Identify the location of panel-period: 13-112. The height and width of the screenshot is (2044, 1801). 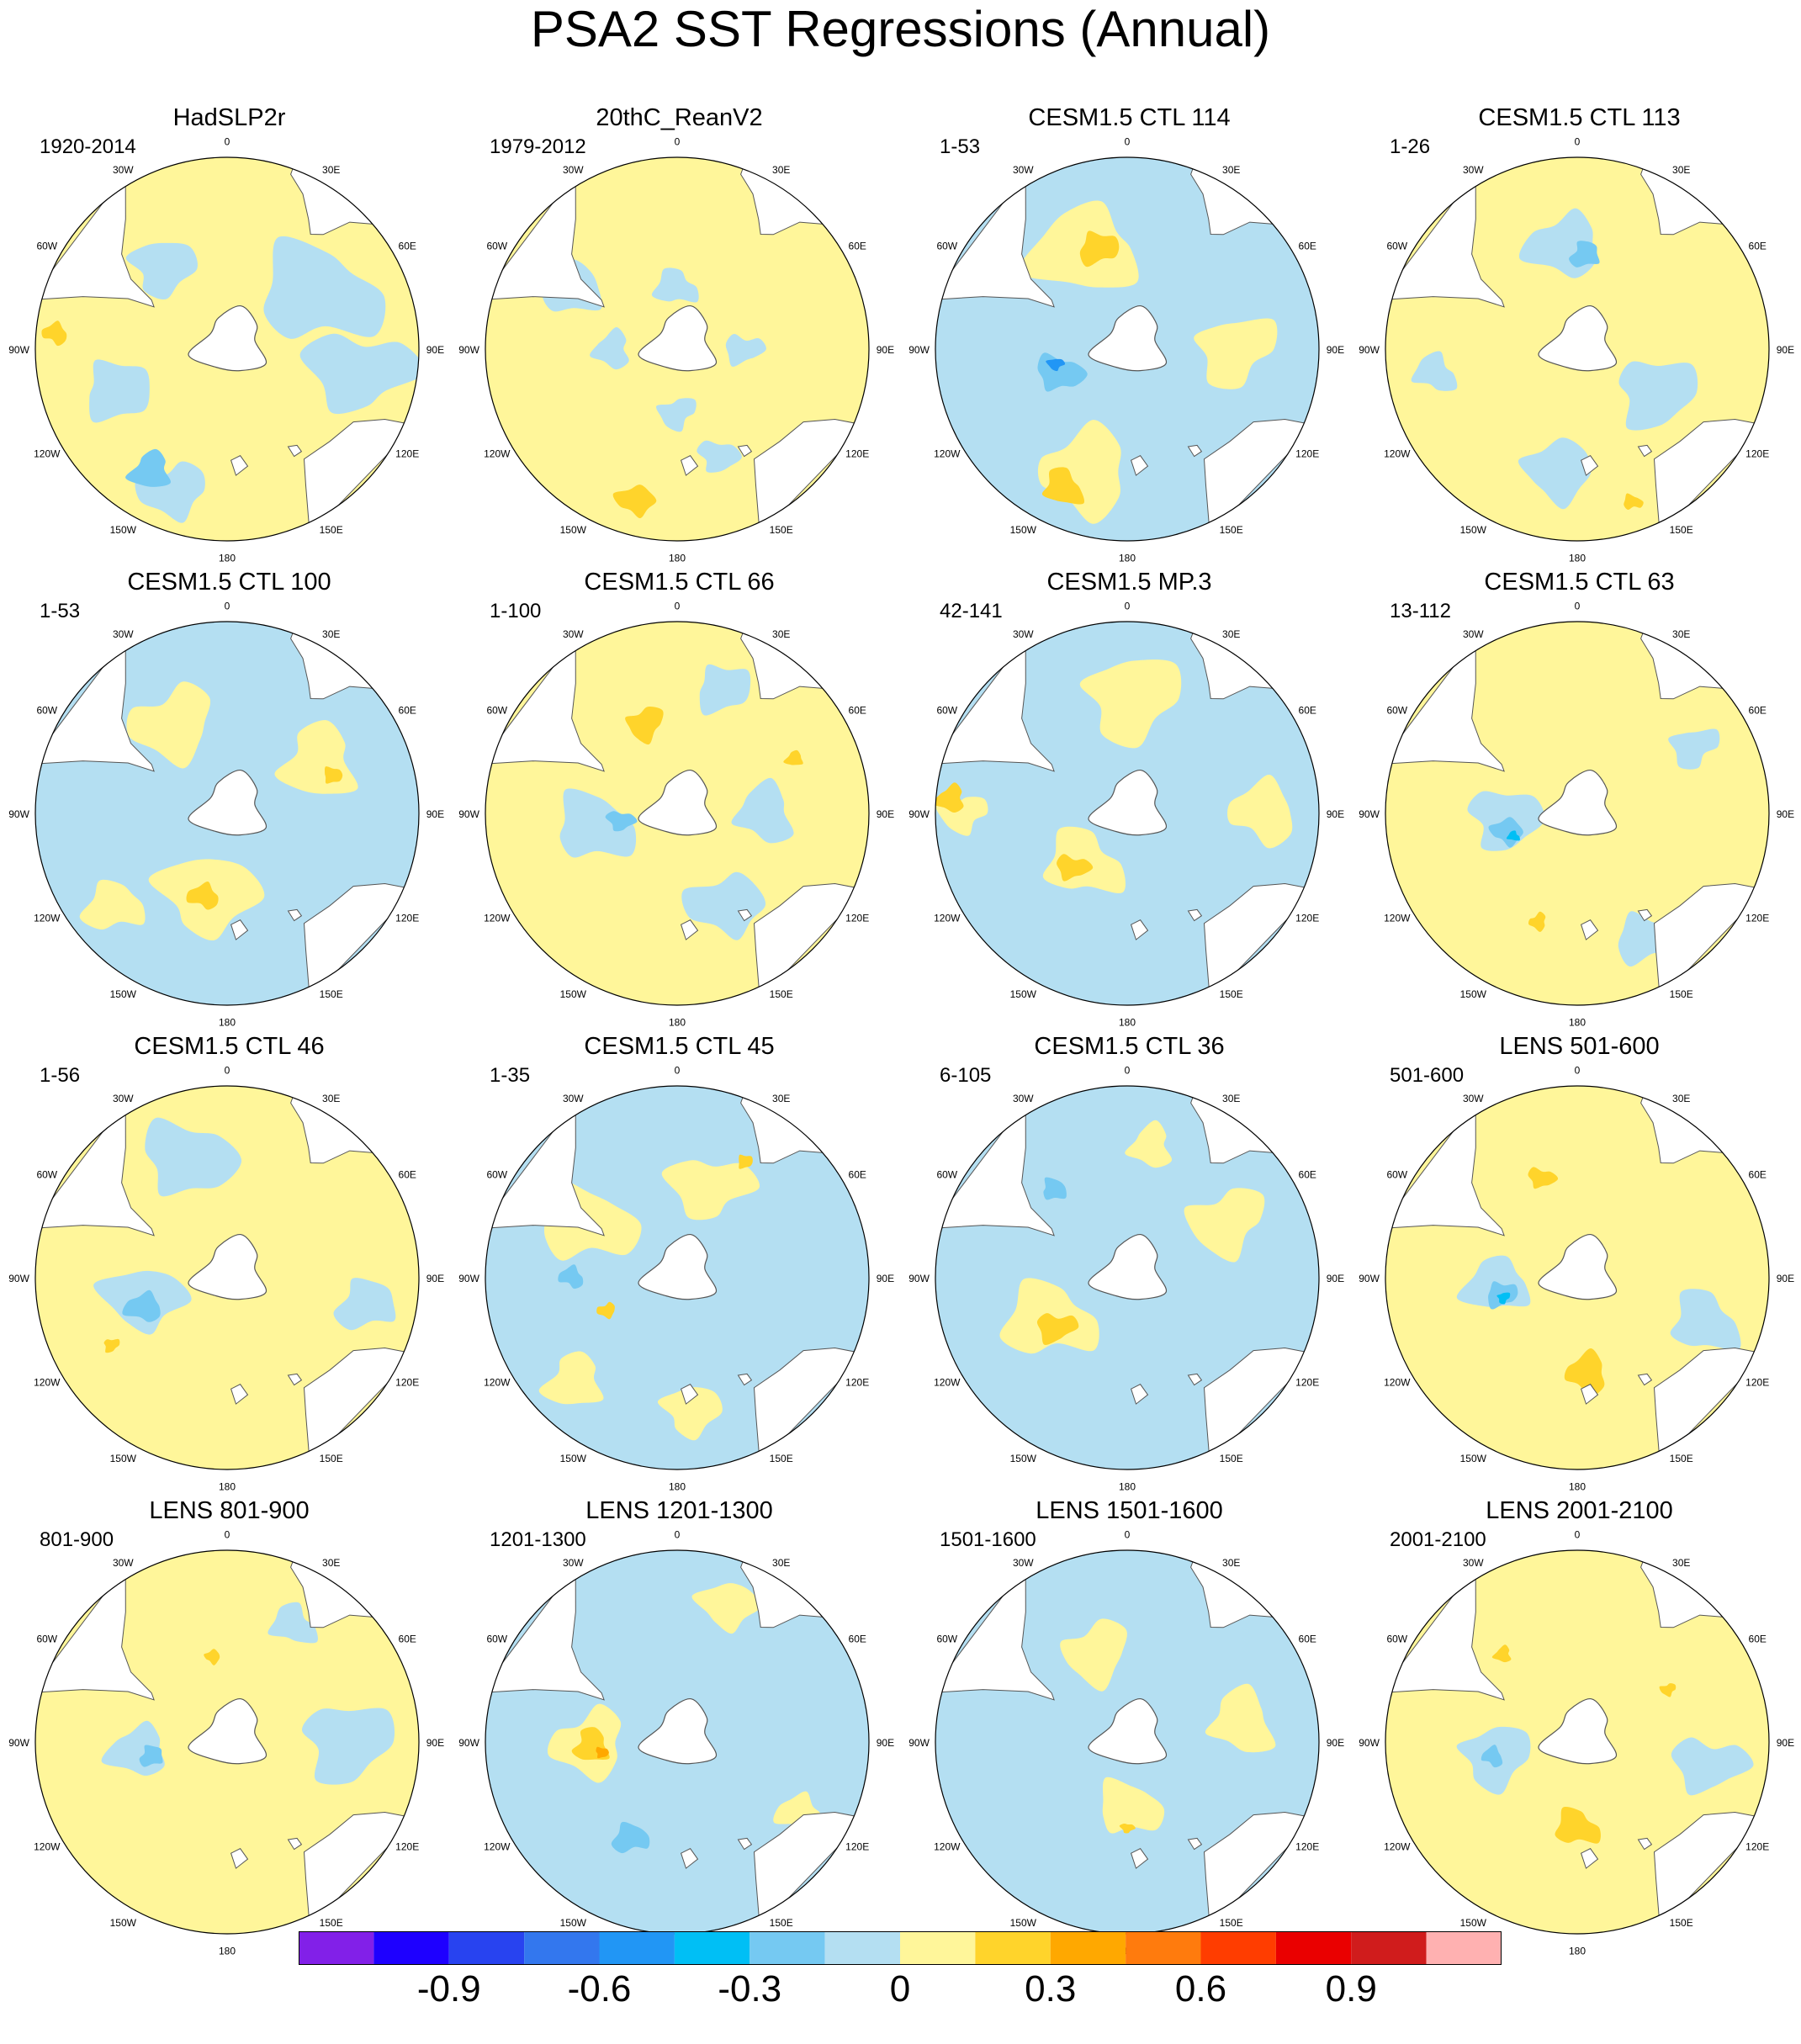
(1420, 611).